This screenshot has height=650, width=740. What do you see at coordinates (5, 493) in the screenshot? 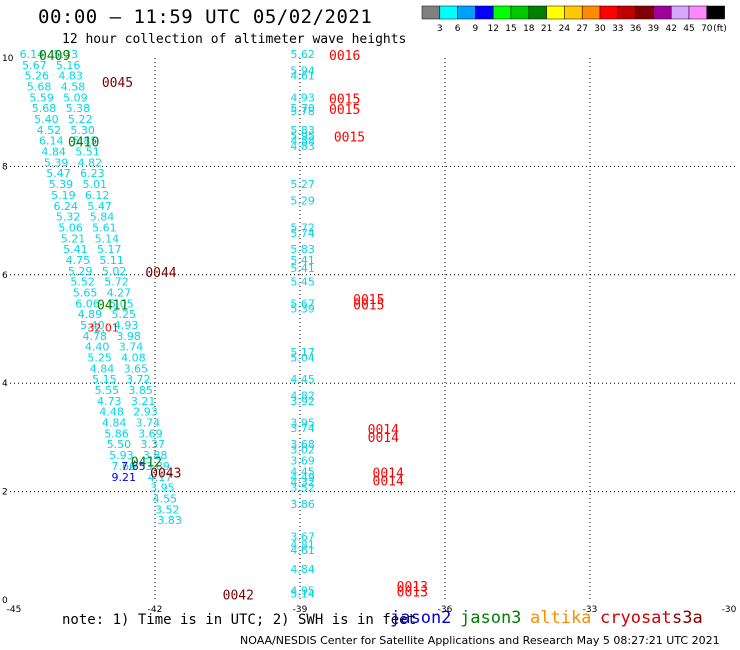
I see `y-tick-label: 2` at bounding box center [5, 493].